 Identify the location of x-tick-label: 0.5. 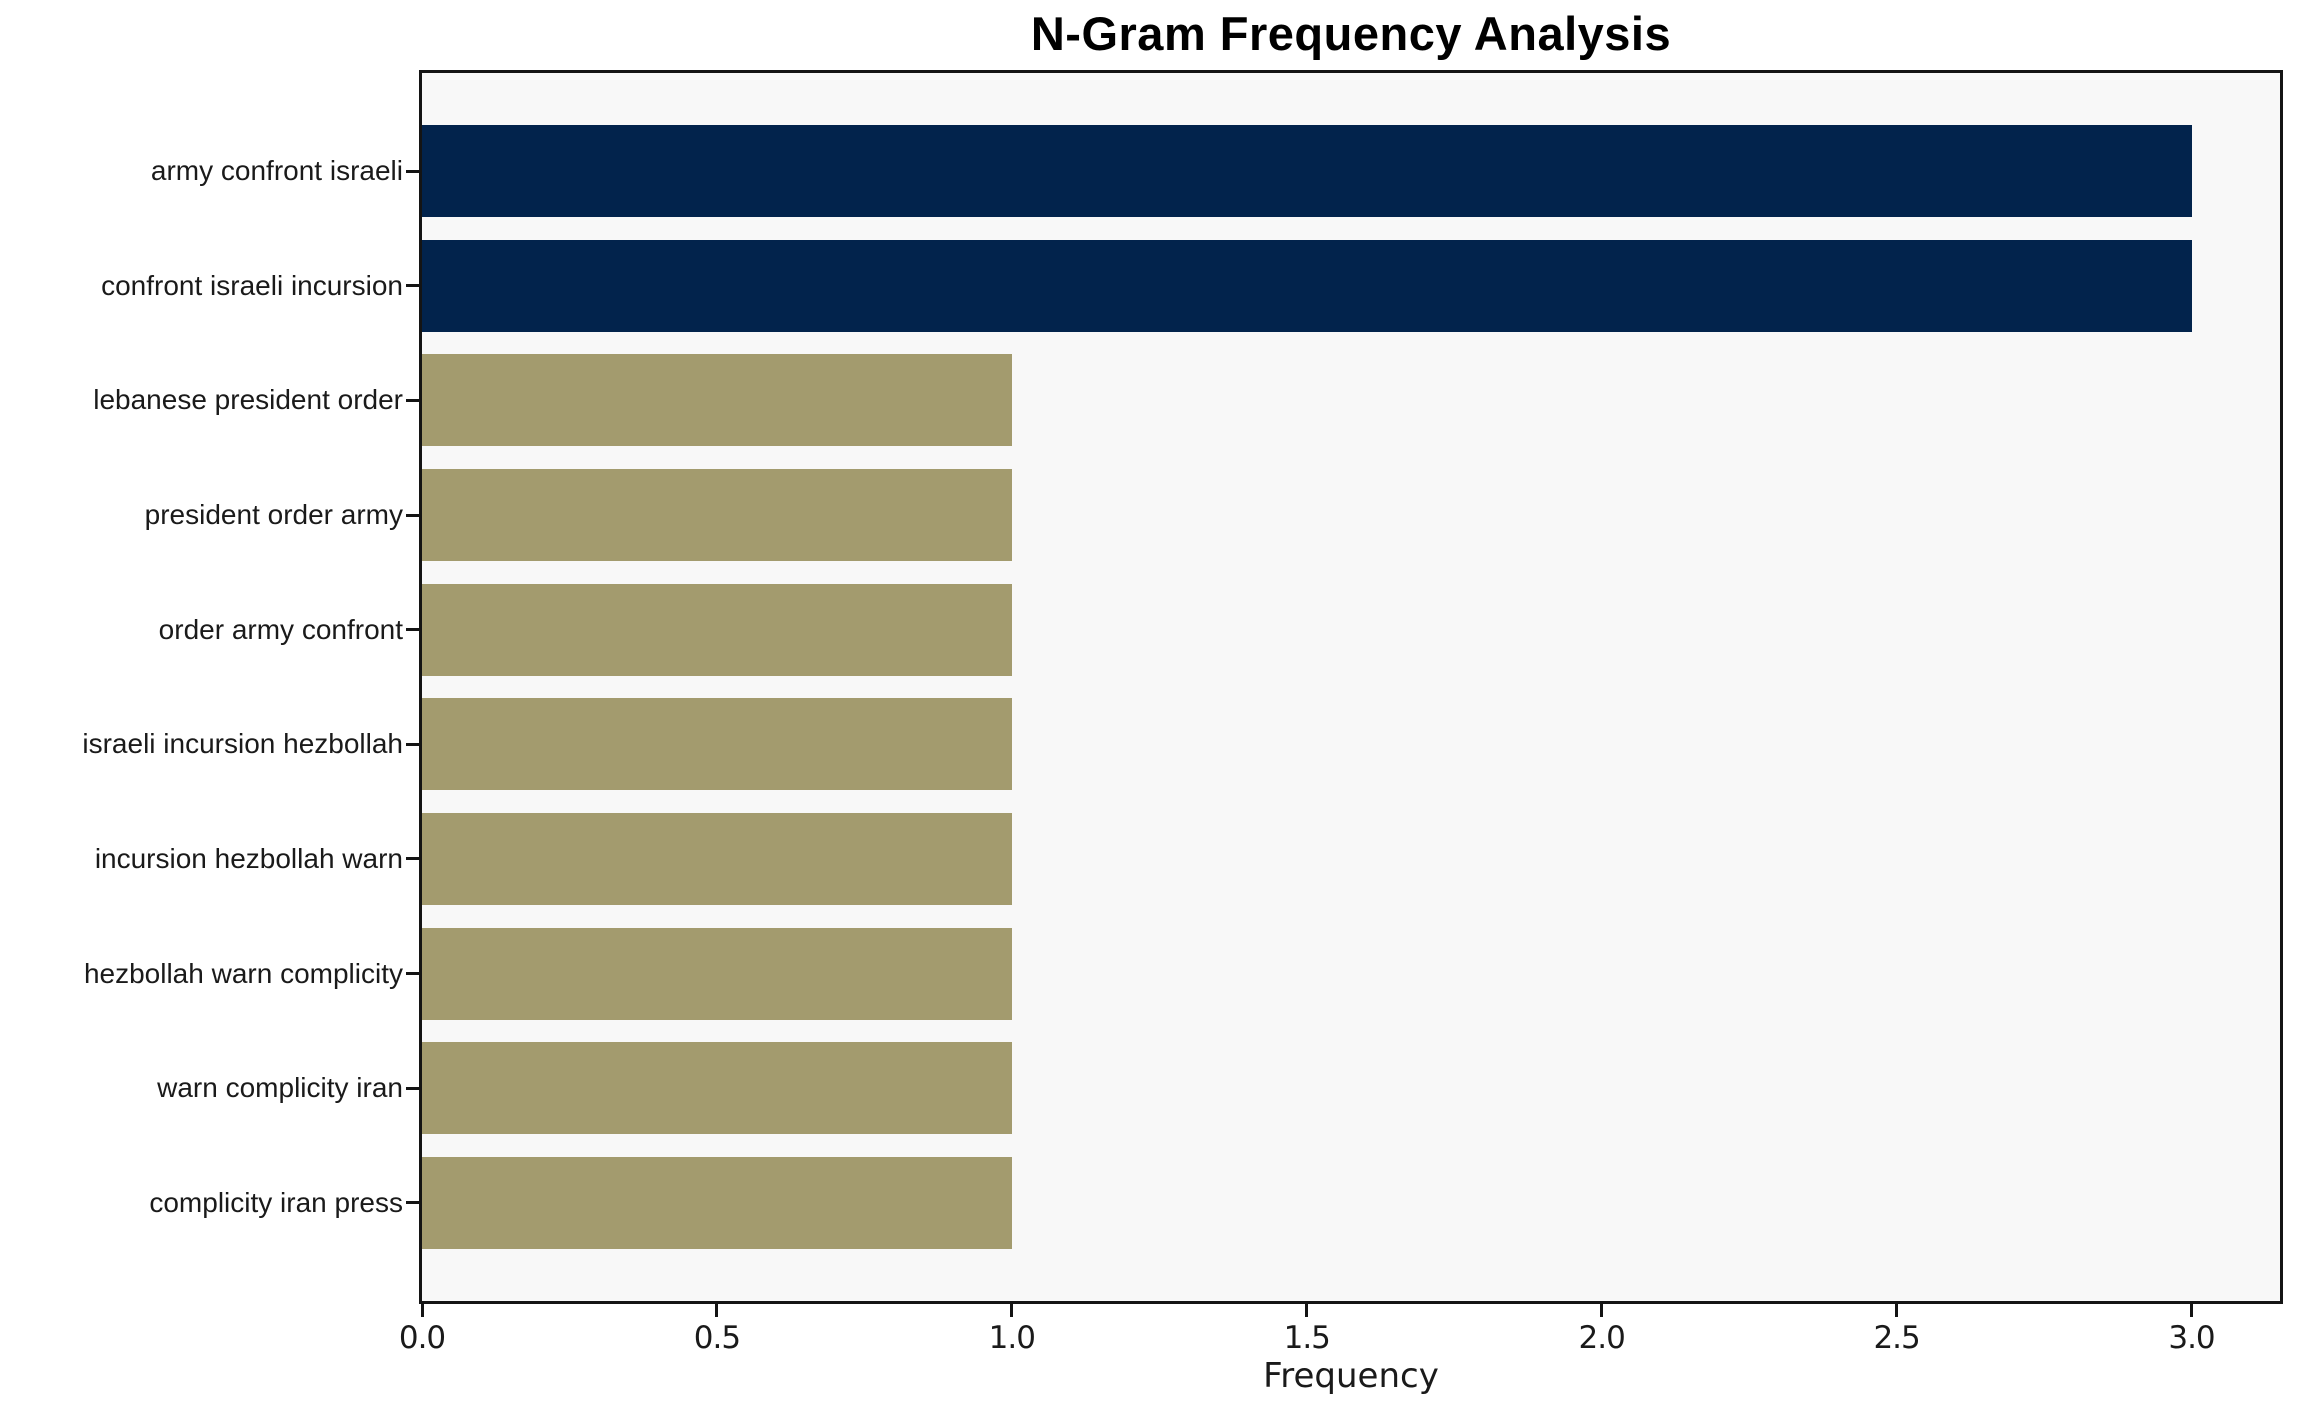
(717, 1338).